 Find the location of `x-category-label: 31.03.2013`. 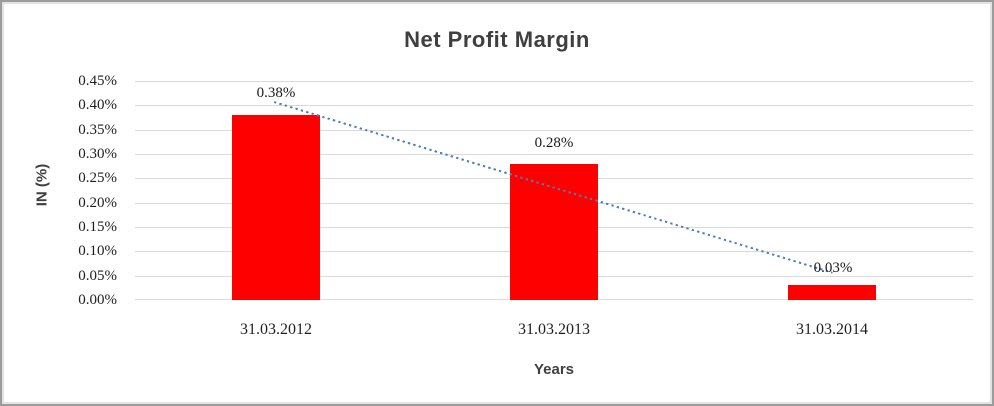

x-category-label: 31.03.2013 is located at coordinates (554, 329).